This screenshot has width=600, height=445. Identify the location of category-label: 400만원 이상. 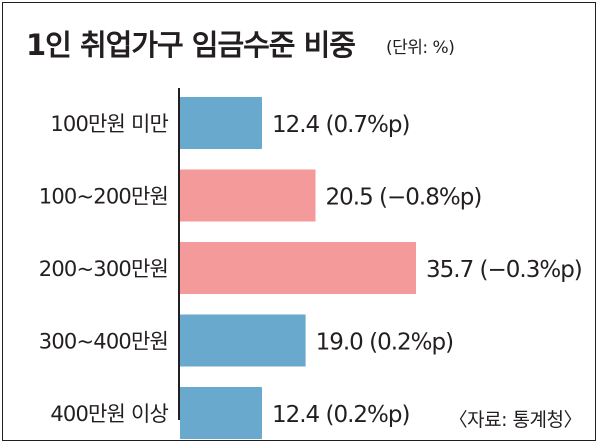
(109, 414).